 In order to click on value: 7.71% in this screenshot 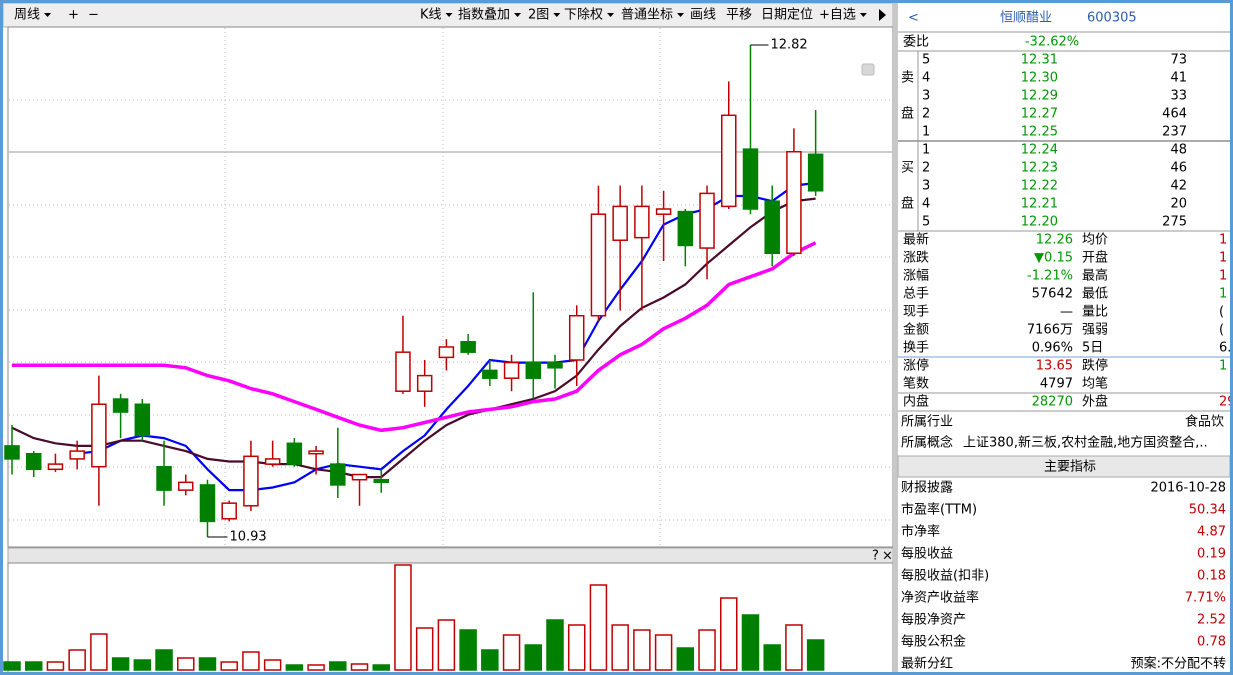, I will do `click(1205, 598)`.